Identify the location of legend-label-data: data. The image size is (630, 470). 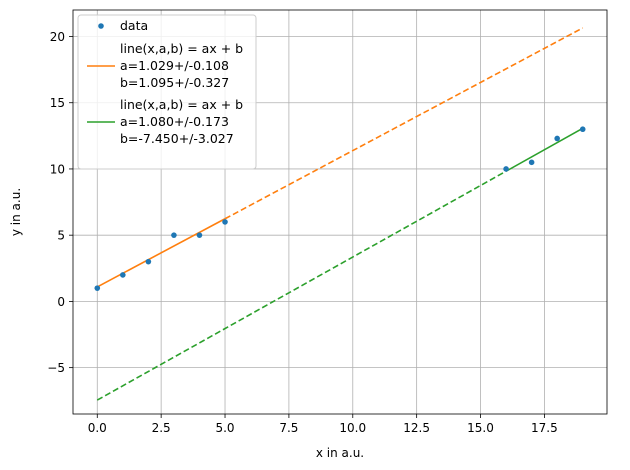
(134, 25).